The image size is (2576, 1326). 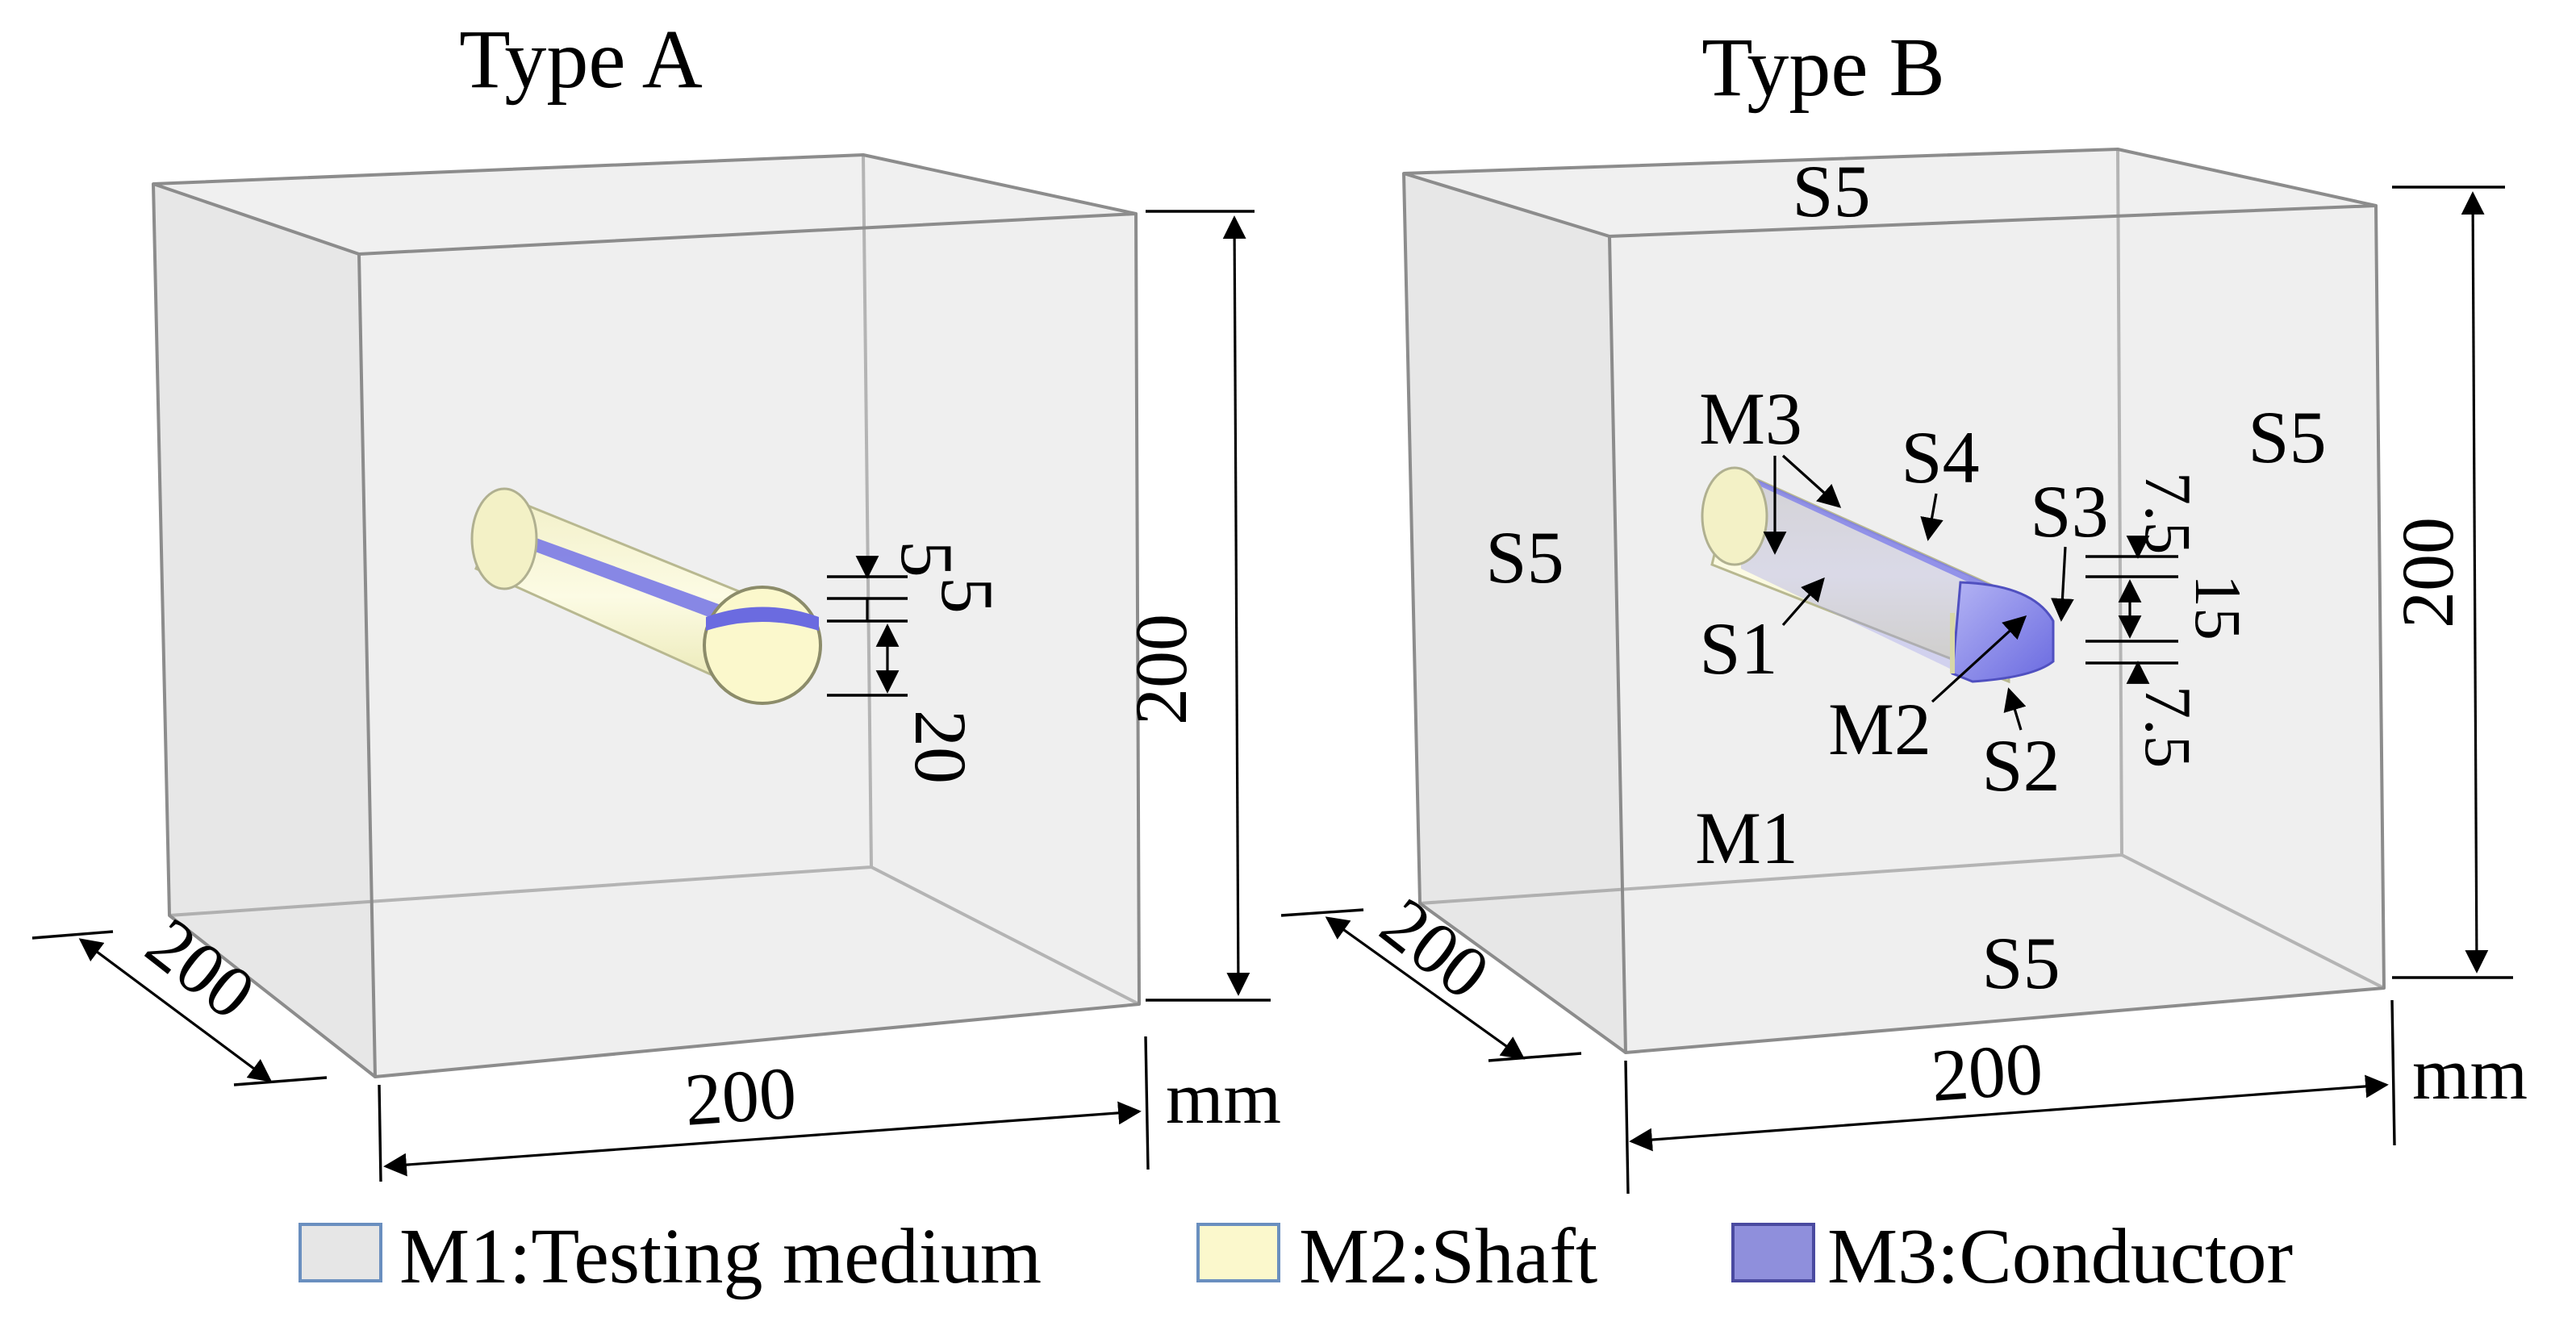 I want to click on label-m3: M3, so click(x=1750, y=418).